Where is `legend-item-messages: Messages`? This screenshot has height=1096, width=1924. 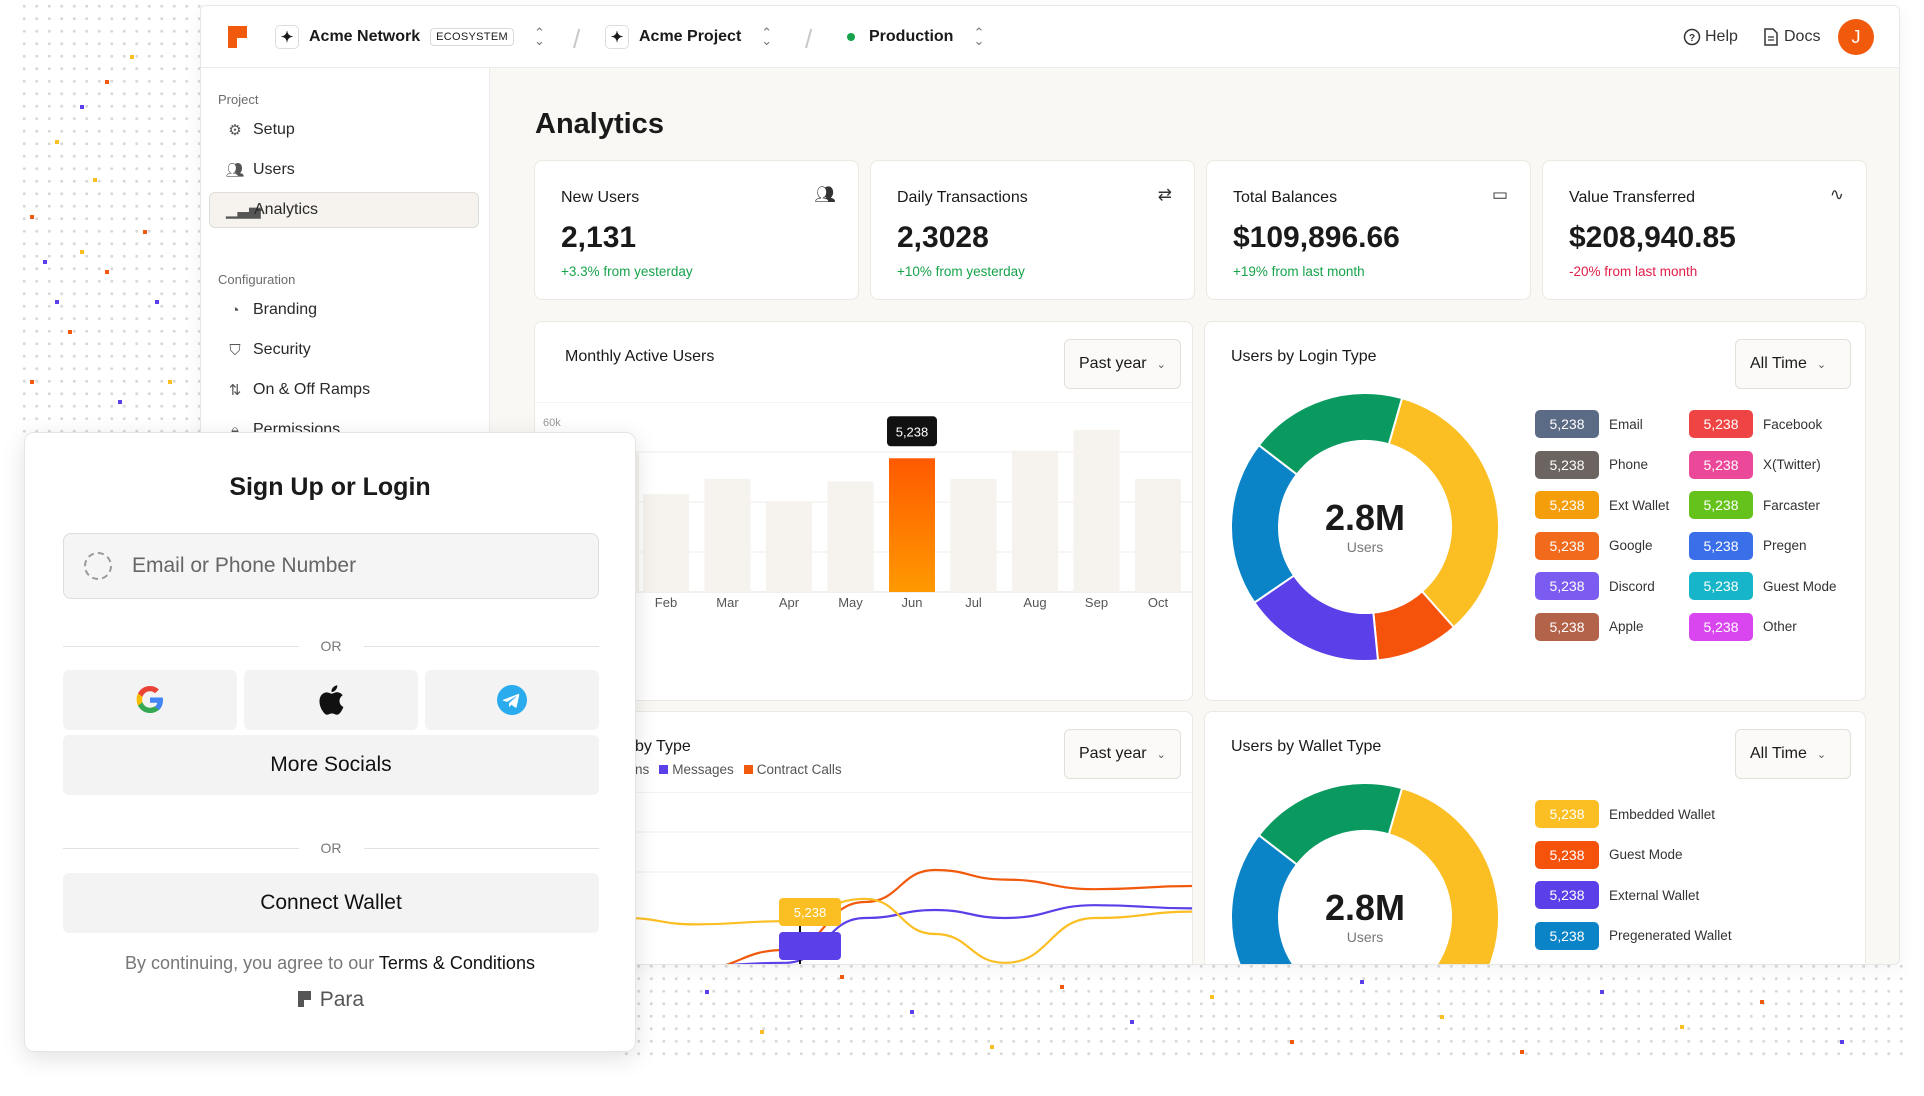 legend-item-messages: Messages is located at coordinates (703, 769).